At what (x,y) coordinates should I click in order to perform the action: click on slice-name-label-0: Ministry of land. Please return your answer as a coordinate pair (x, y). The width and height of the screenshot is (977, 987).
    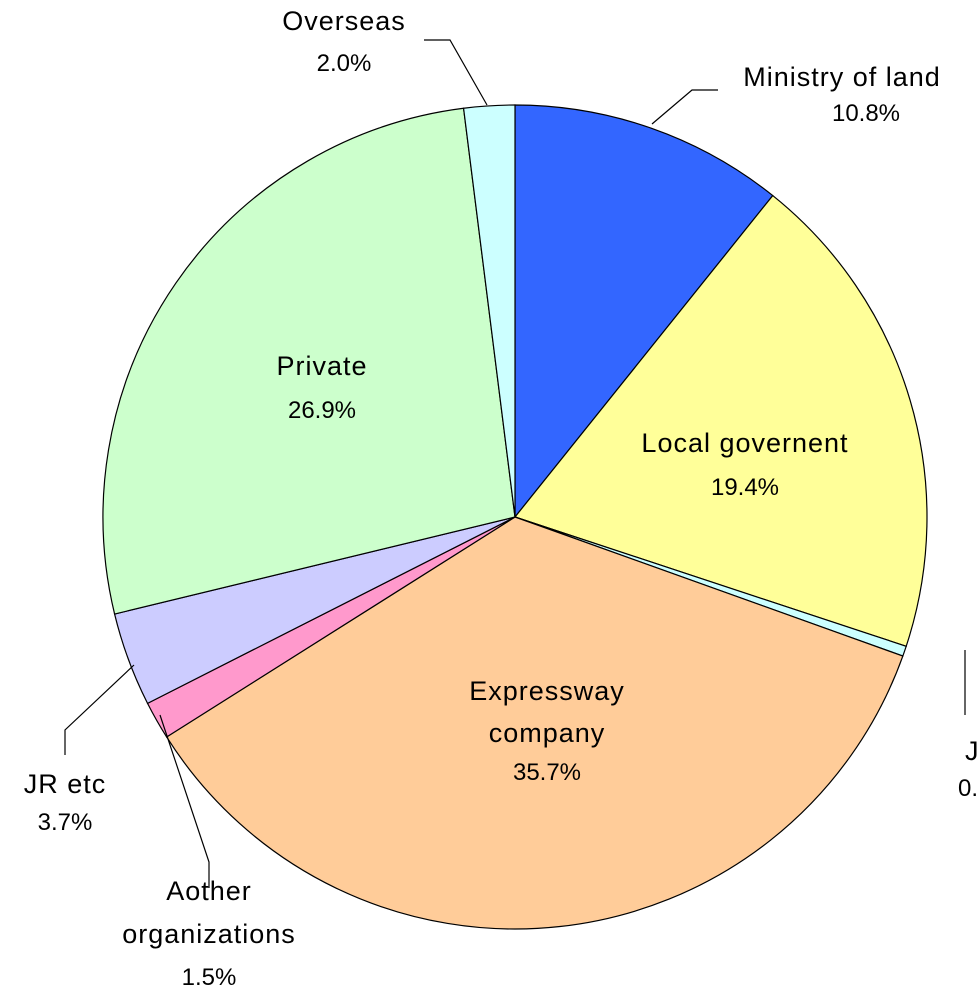
    Looking at the image, I should click on (842, 77).